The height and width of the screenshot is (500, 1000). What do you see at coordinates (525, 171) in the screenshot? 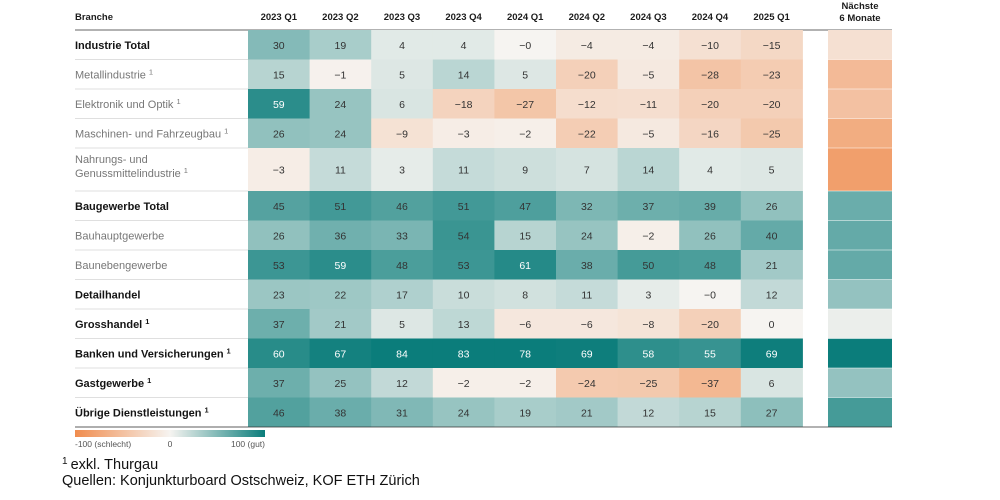
I see `cell-value: 9` at bounding box center [525, 171].